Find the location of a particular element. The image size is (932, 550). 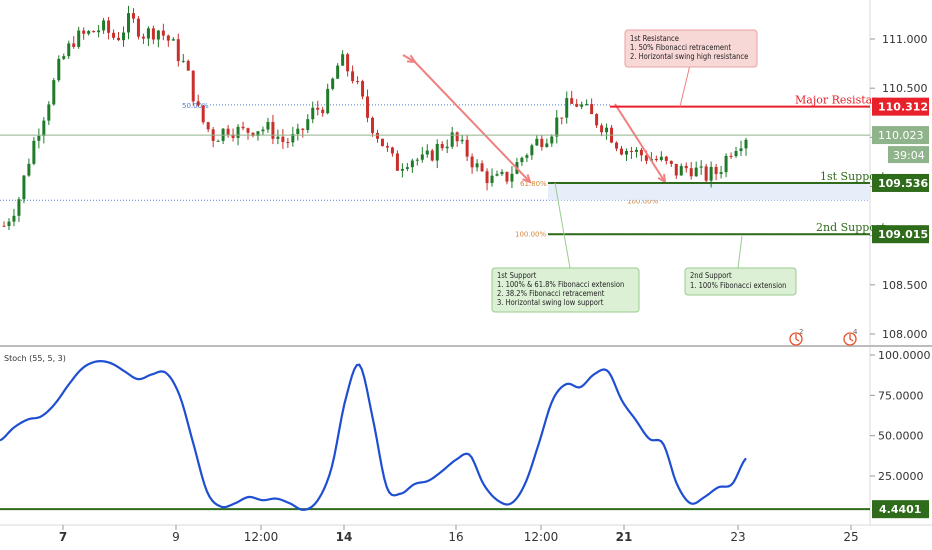

current-price-box is located at coordinates (900, 135).